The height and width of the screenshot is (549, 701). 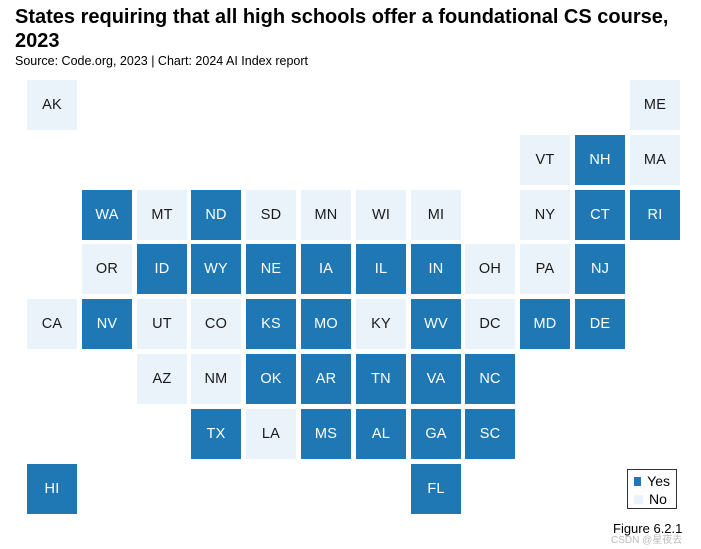 I want to click on state-tile-wa: WA, so click(x=107, y=215).